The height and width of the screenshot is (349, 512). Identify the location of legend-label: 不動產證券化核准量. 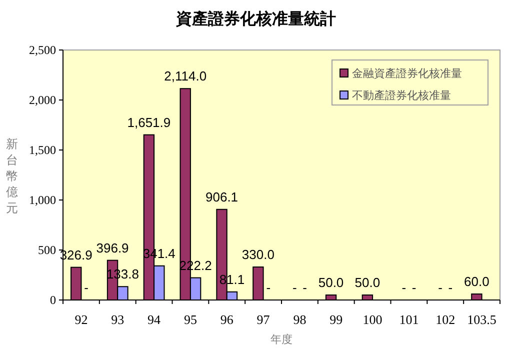
(401, 95).